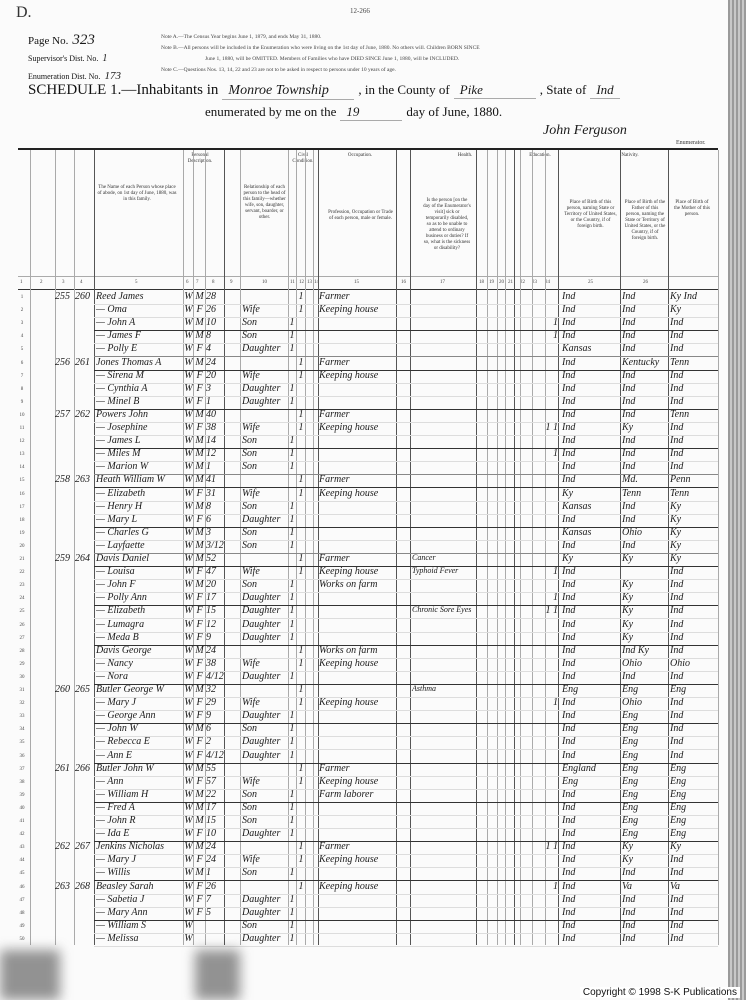 This screenshot has width=746, height=1000. Describe the element at coordinates (112, 676) in the screenshot. I see `cell-name: — Nora` at that location.